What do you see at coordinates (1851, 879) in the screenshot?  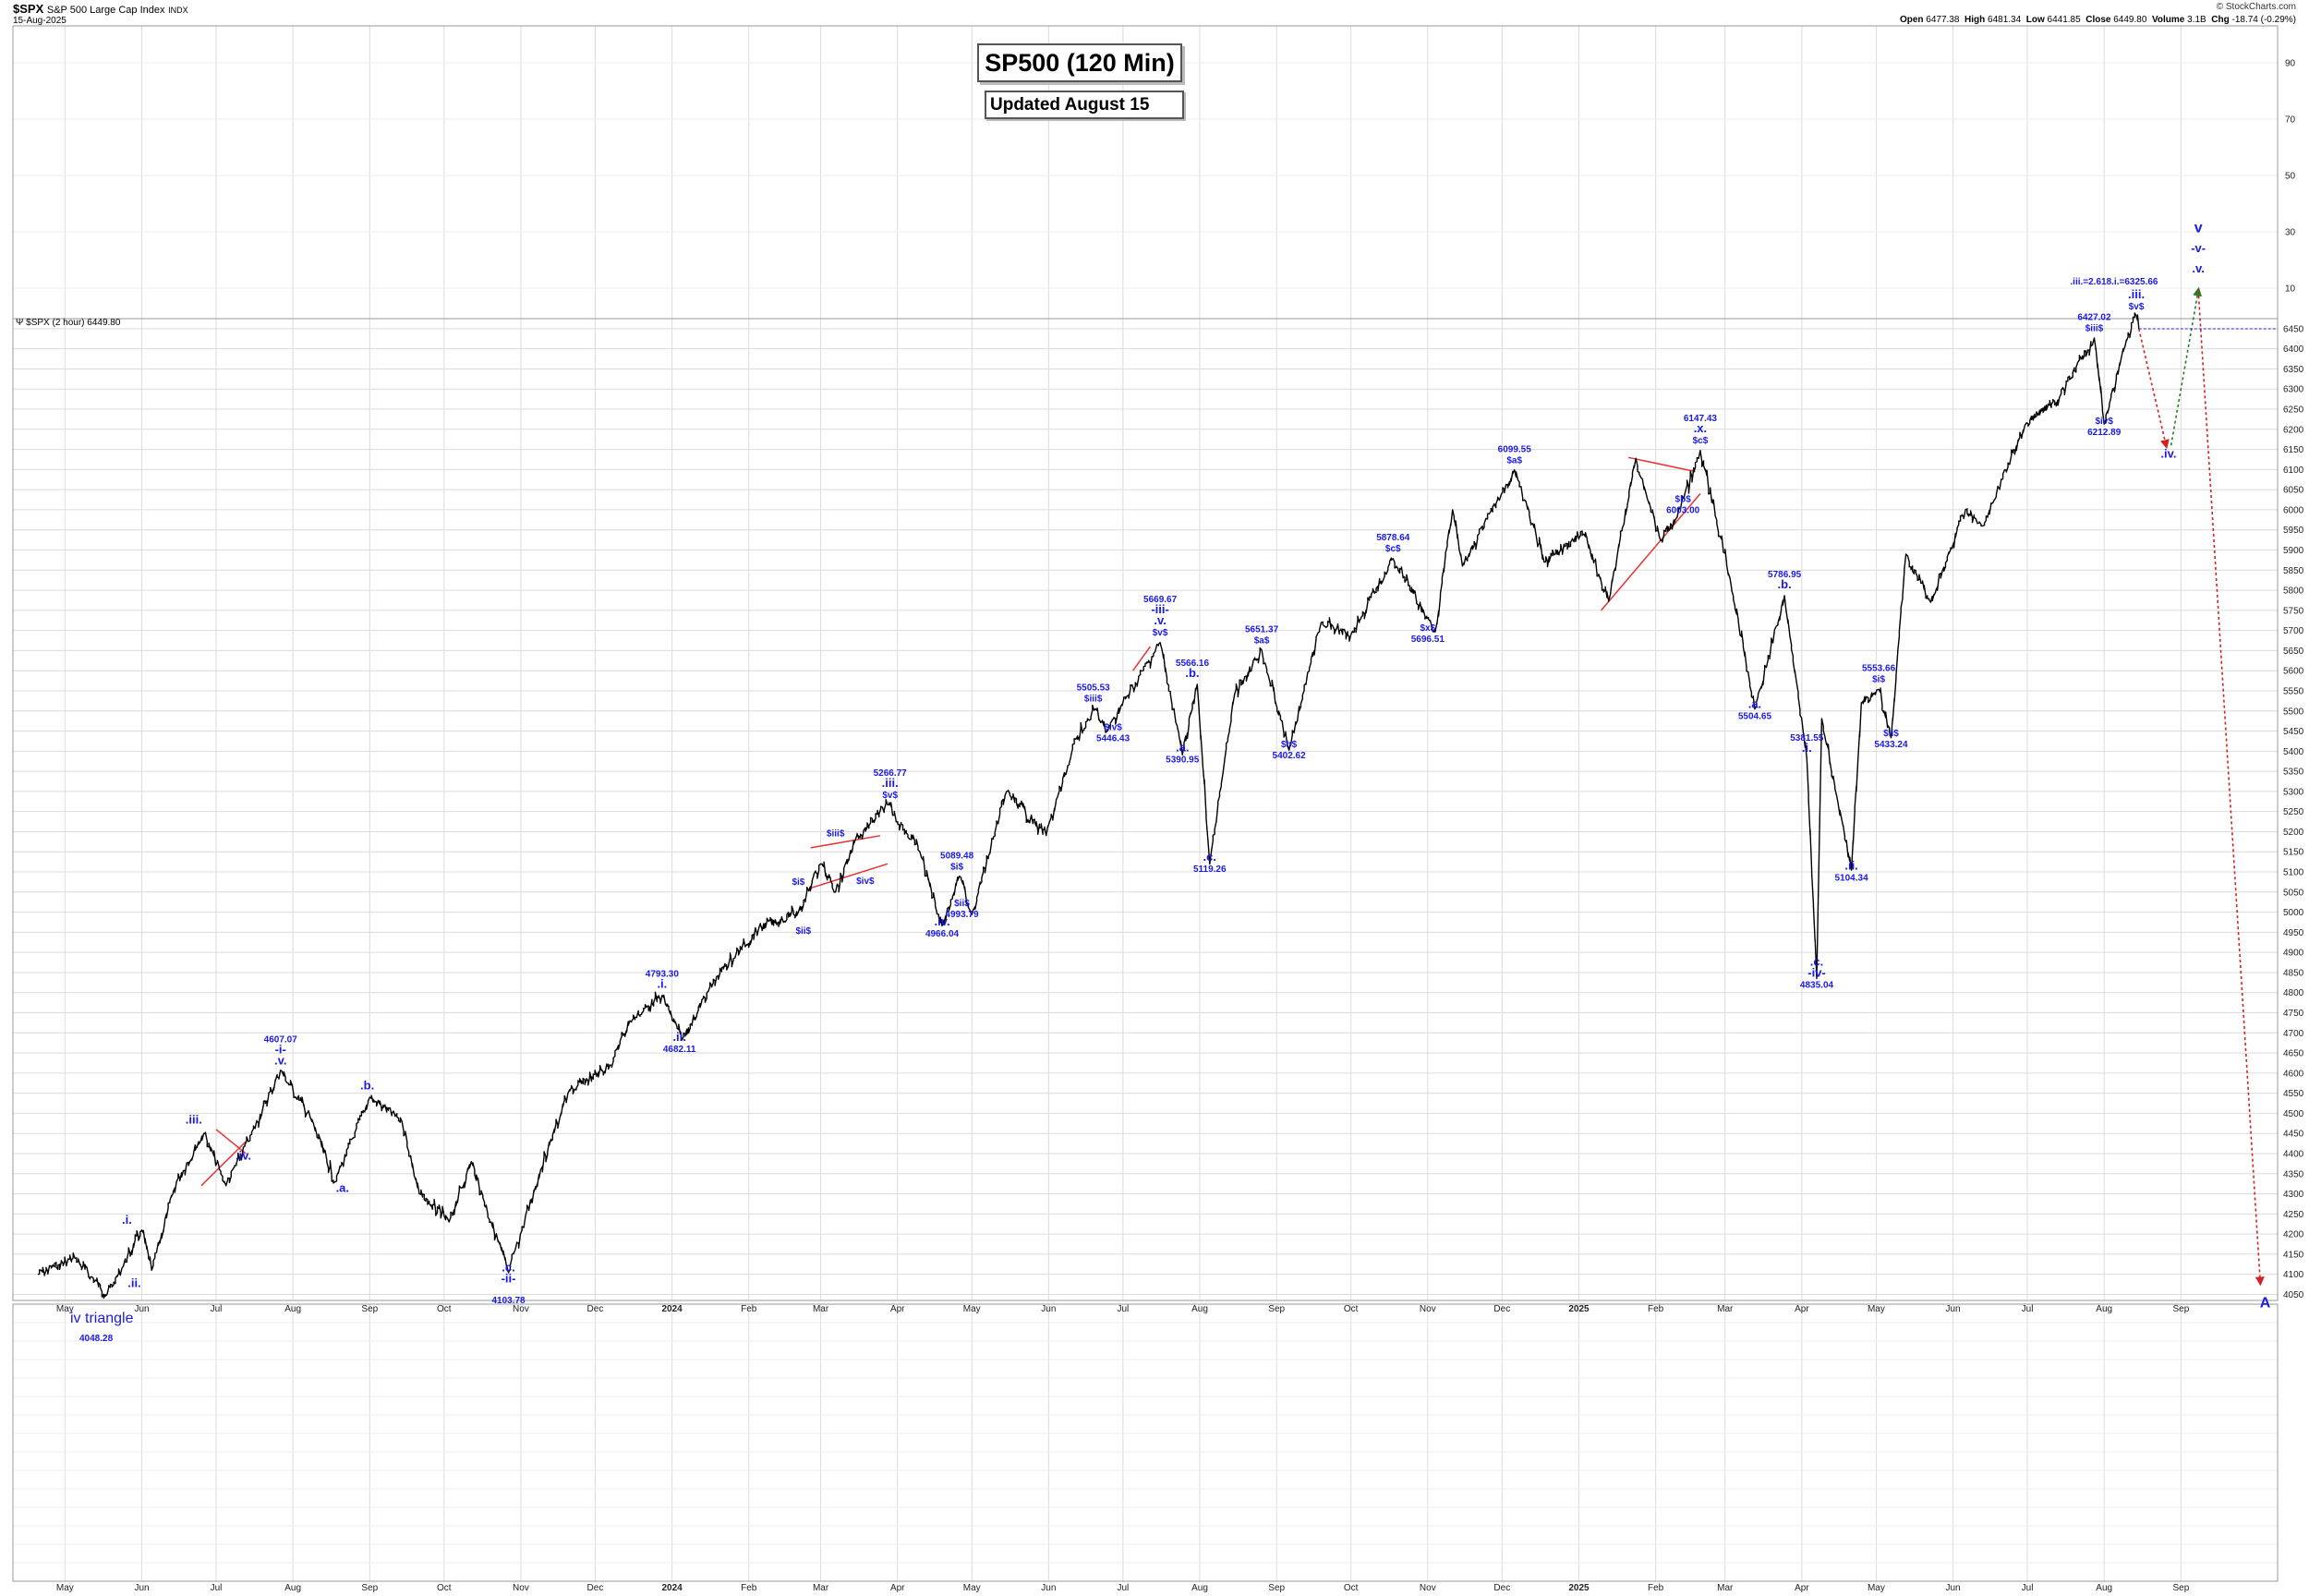 I see `wave-label: 5104.34` at bounding box center [1851, 879].